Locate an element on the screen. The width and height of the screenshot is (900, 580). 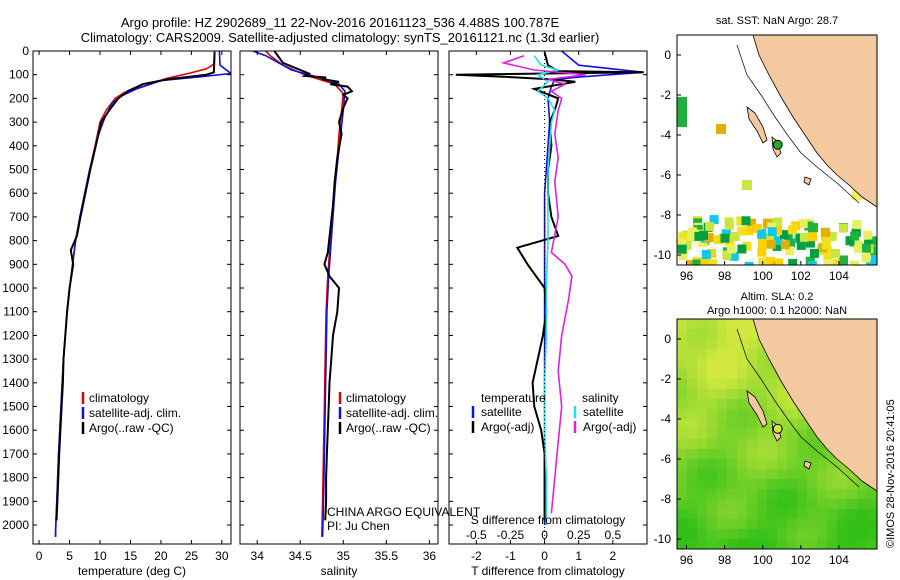
salinity-difference-tick-label: -0.5 is located at coordinates (476, 535).